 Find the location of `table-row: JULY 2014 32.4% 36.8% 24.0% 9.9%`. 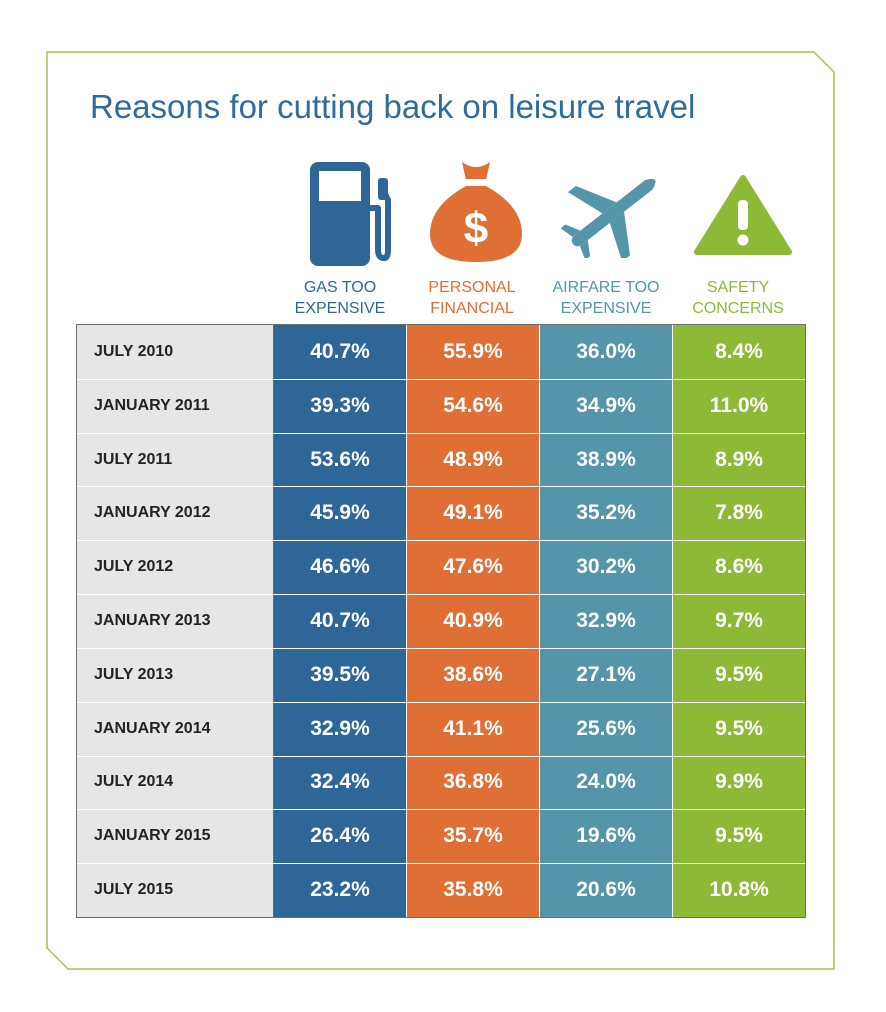

table-row: JULY 2014 32.4% 36.8% 24.0% 9.9% is located at coordinates (441, 782).